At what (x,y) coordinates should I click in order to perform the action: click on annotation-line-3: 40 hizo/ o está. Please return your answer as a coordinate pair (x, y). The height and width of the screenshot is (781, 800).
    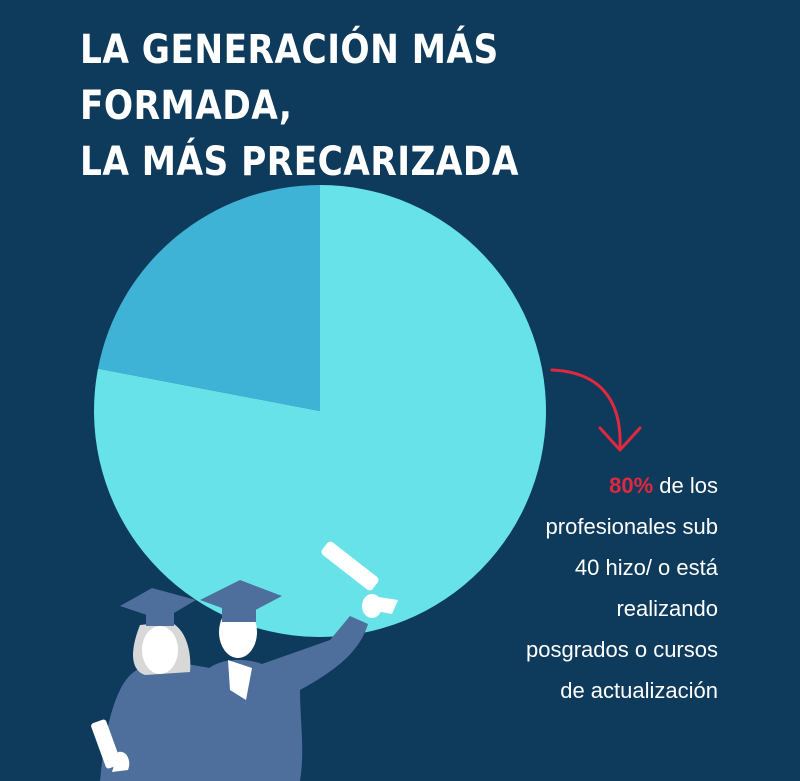
    Looking at the image, I should click on (646, 567).